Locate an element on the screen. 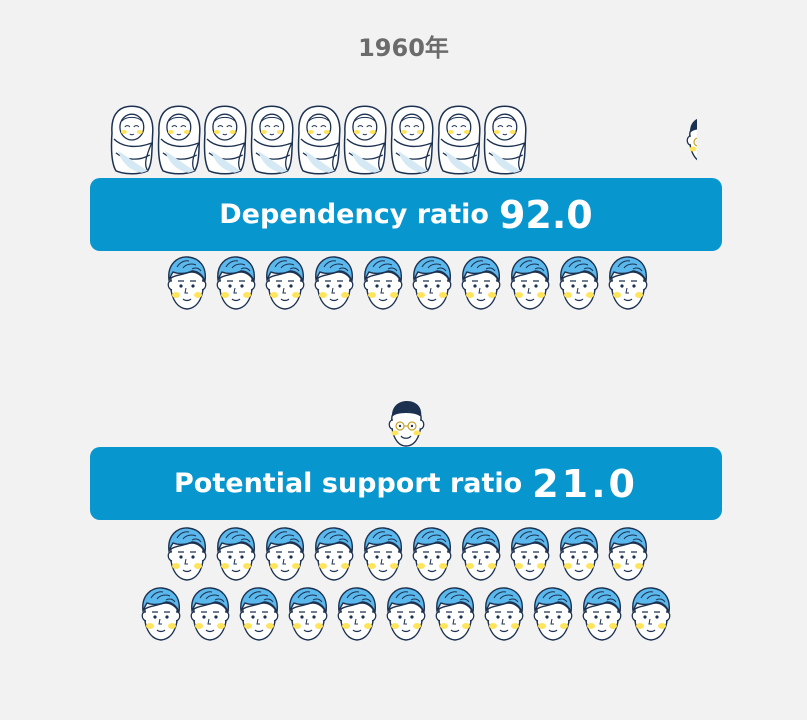 This screenshot has height=720, width=807. elderly-icons-support is located at coordinates (406, 423).